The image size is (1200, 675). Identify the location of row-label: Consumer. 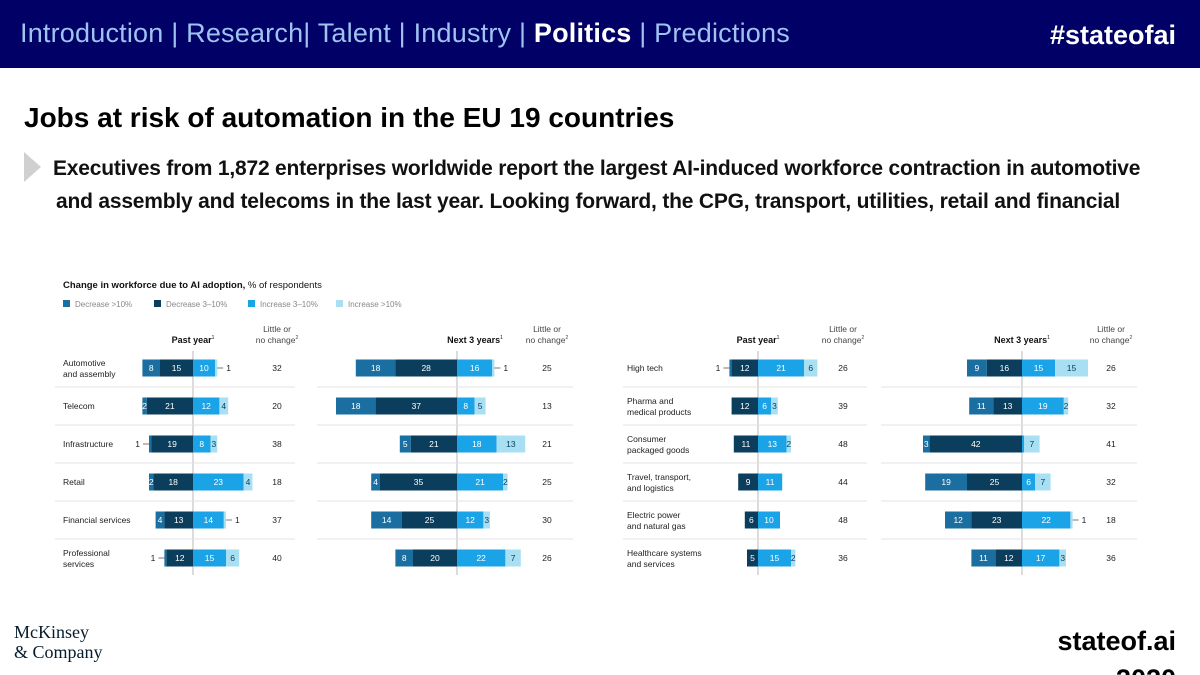
(646, 439).